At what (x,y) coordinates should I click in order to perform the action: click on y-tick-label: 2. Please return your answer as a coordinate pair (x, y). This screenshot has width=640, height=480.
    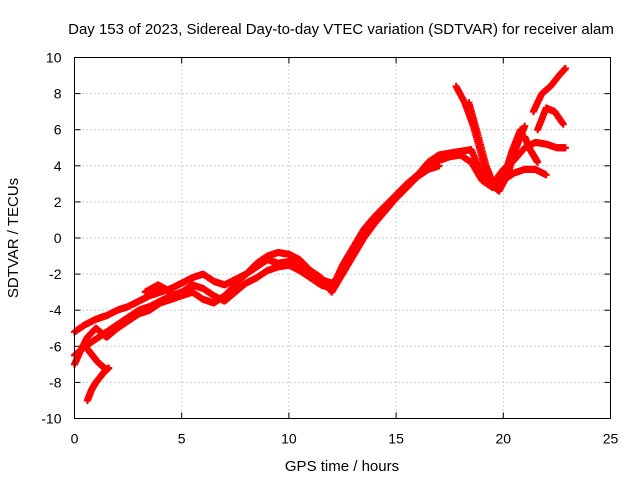
    Looking at the image, I should click on (58, 202).